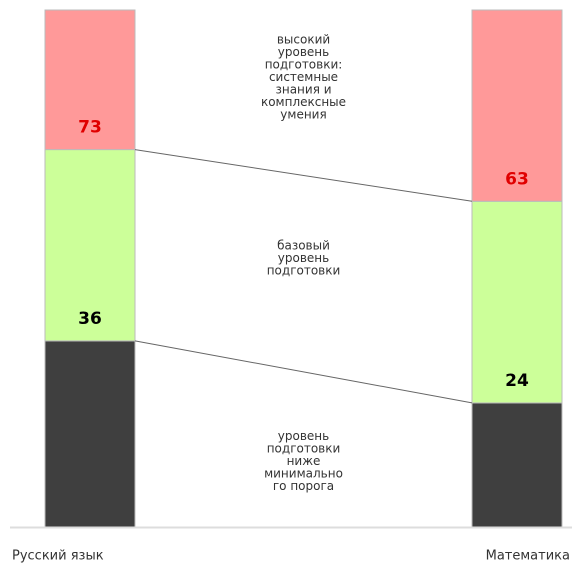 This screenshot has height=569, width=572. What do you see at coordinates (528, 556) in the screenshot?
I see `x-tick-label: Математика` at bounding box center [528, 556].